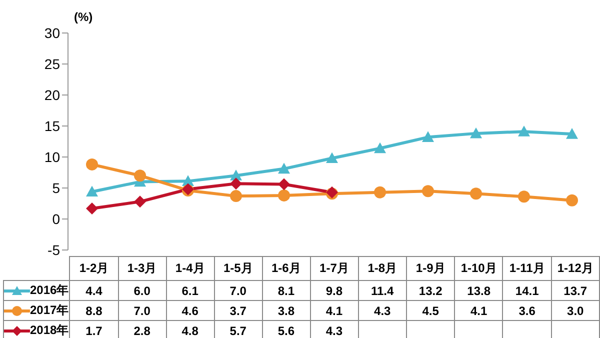 This screenshot has width=600, height=338. Describe the element at coordinates (334, 290) in the screenshot. I see `data-label: 9.8` at that location.